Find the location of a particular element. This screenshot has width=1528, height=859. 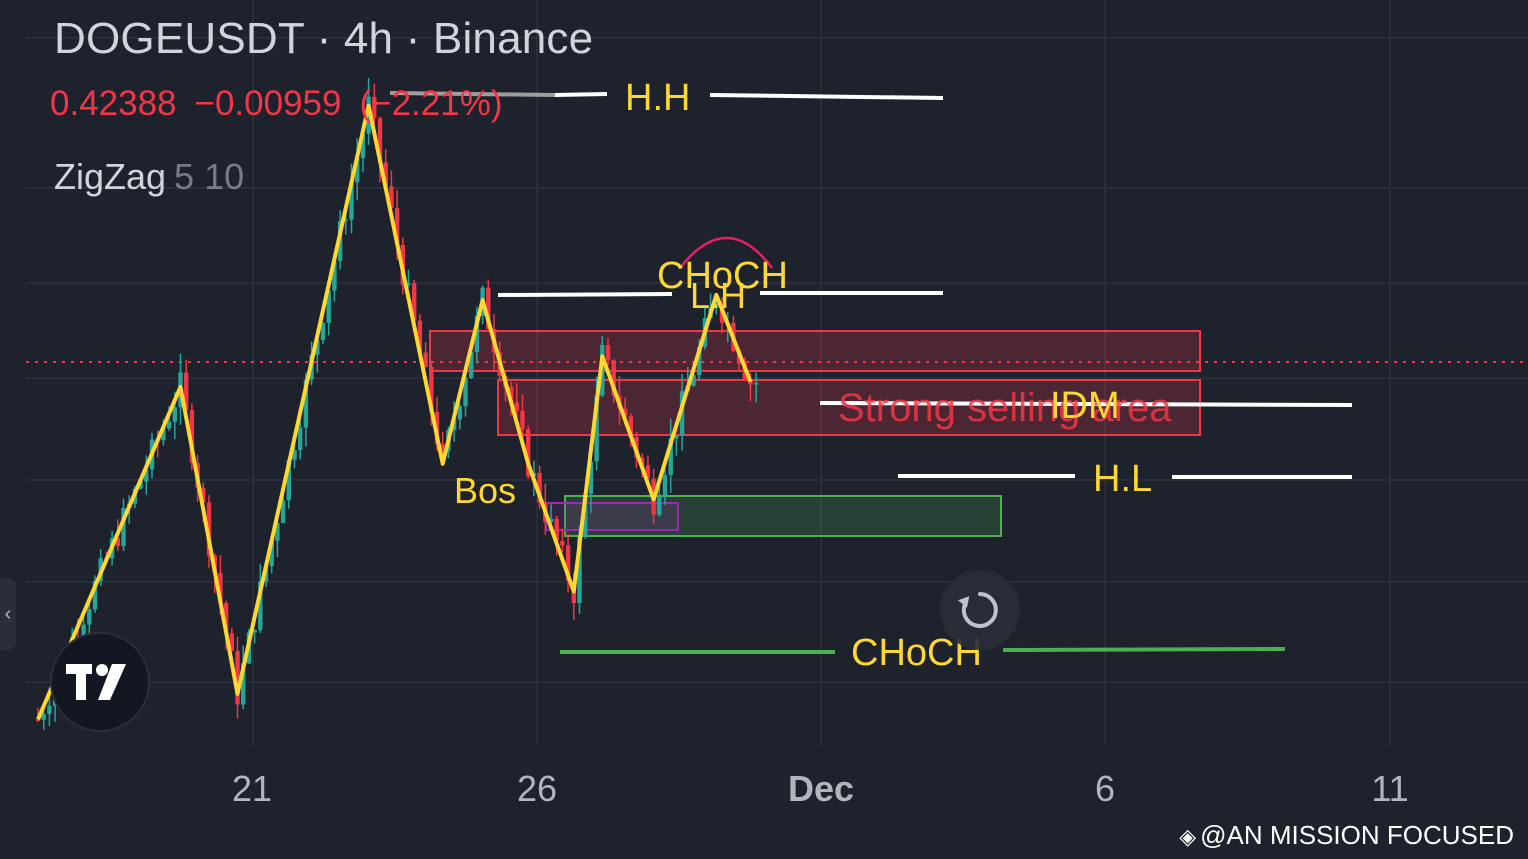

indicator-legend: ZigZag 5 10 is located at coordinates (149, 177).